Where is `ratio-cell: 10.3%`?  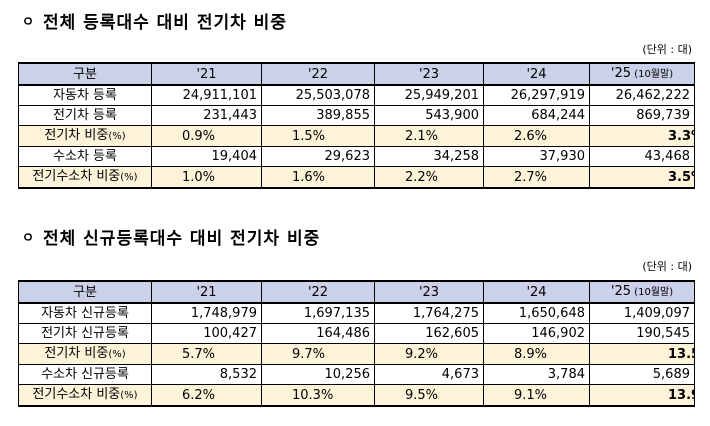
ratio-cell: 10.3% is located at coordinates (318, 395).